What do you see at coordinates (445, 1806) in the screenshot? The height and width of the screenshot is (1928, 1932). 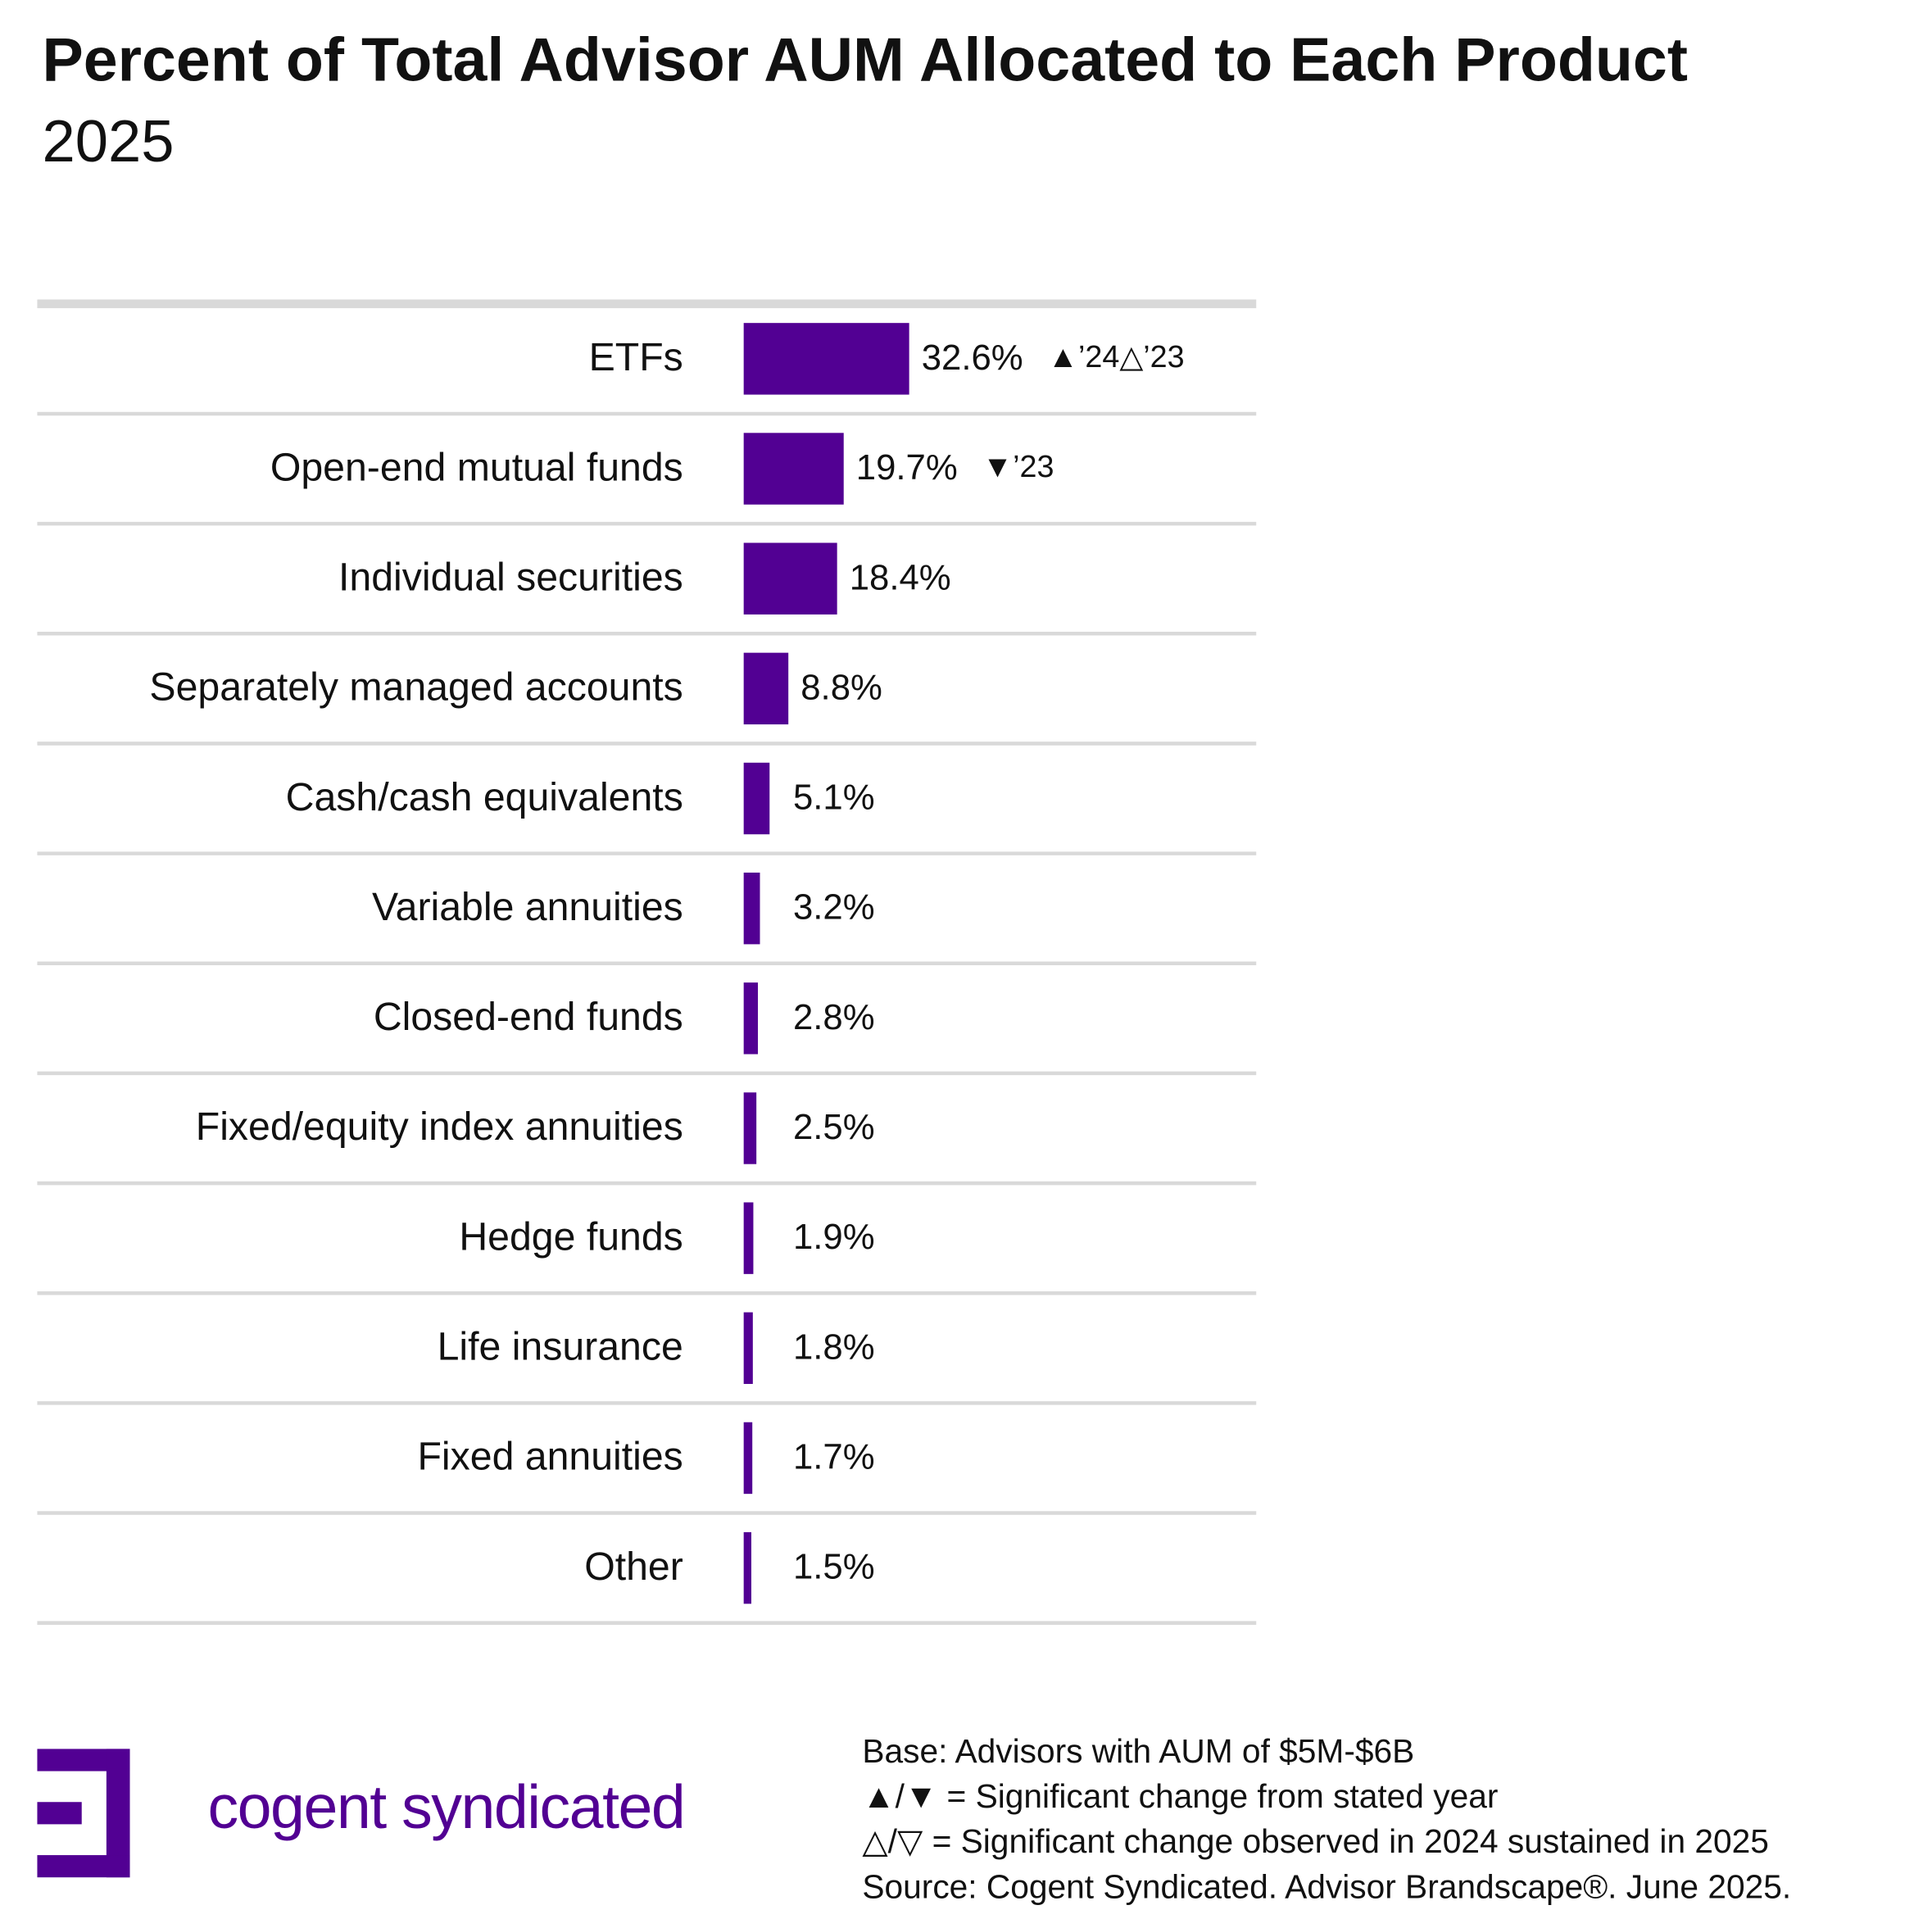 I see `logo-text: cogent syndicated` at bounding box center [445, 1806].